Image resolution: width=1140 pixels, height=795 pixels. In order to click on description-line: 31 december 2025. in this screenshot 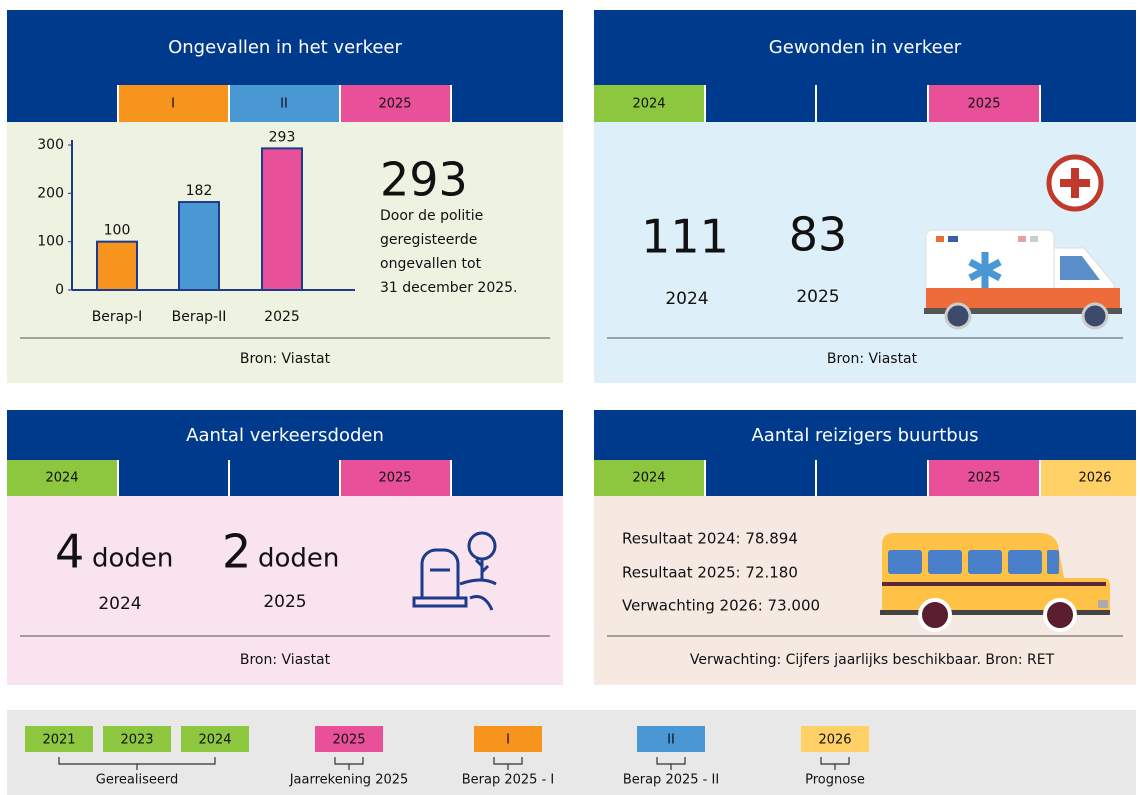, I will do `click(449, 288)`.